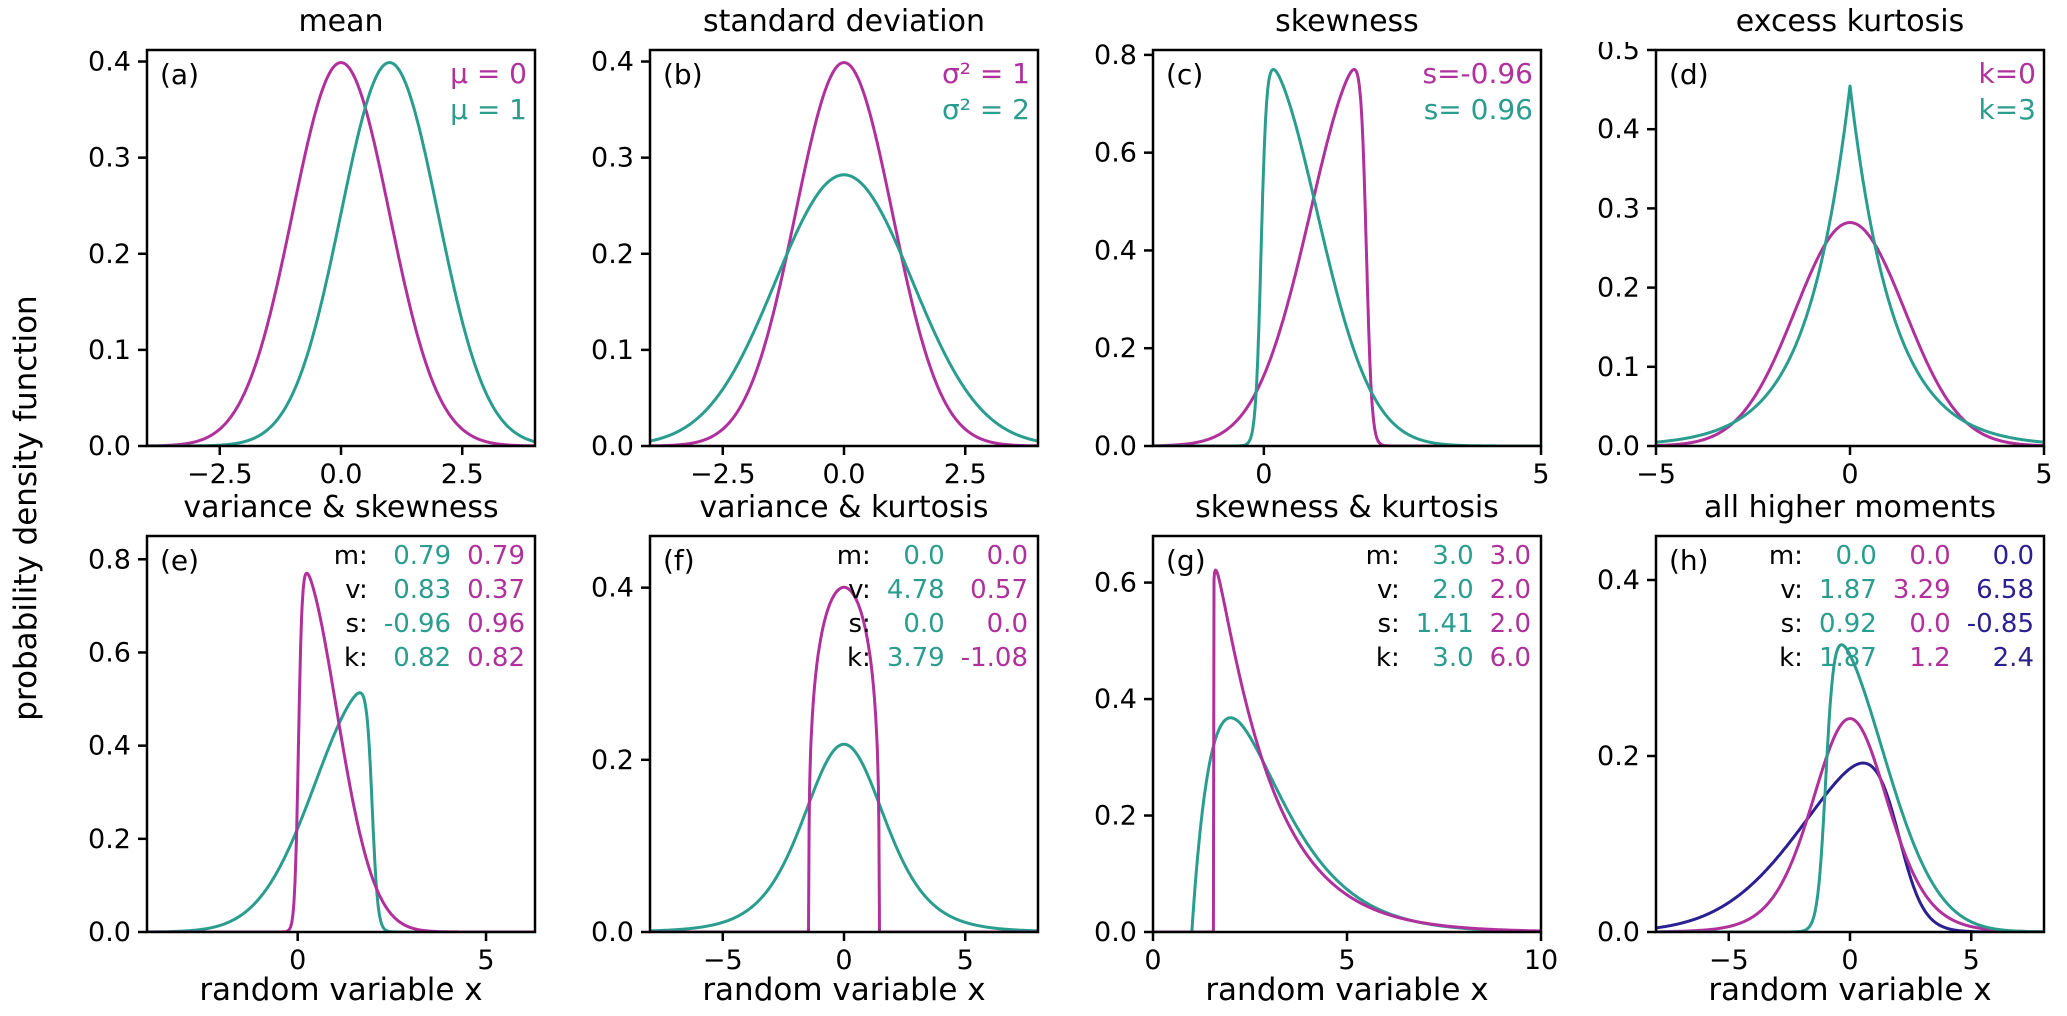 This screenshot has height=1016, width=2067. I want to click on panel-title-e: variance & skewness, so click(341, 507).